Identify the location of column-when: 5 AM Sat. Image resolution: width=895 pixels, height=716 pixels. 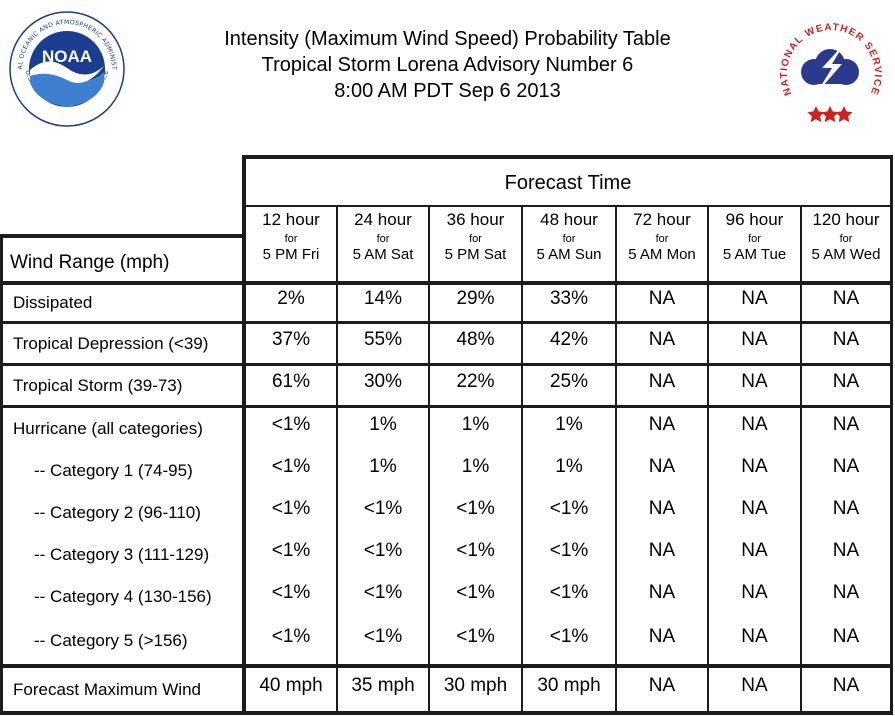
(383, 254).